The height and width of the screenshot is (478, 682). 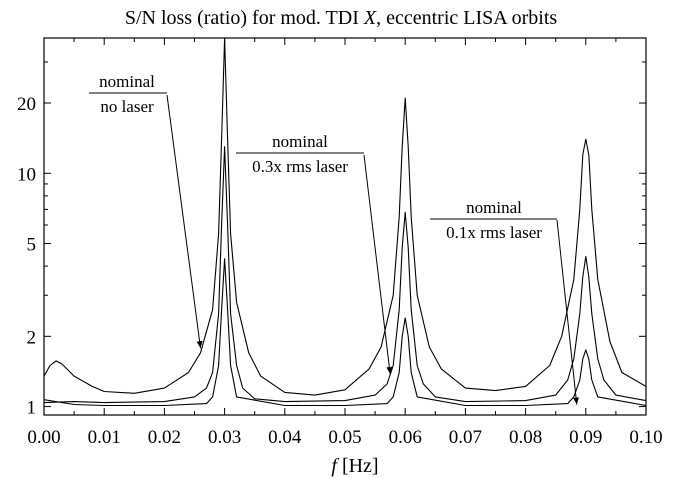 What do you see at coordinates (358, 466) in the screenshot?
I see `x-axis-label-unit: [Hz]` at bounding box center [358, 466].